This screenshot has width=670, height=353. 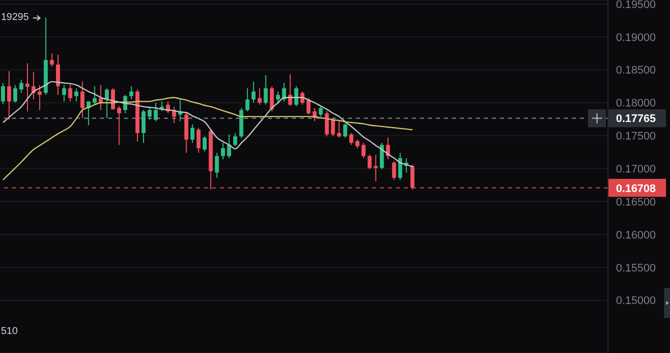 What do you see at coordinates (636, 202) in the screenshot?
I see `y-tick-label: 0.16500` at bounding box center [636, 202].